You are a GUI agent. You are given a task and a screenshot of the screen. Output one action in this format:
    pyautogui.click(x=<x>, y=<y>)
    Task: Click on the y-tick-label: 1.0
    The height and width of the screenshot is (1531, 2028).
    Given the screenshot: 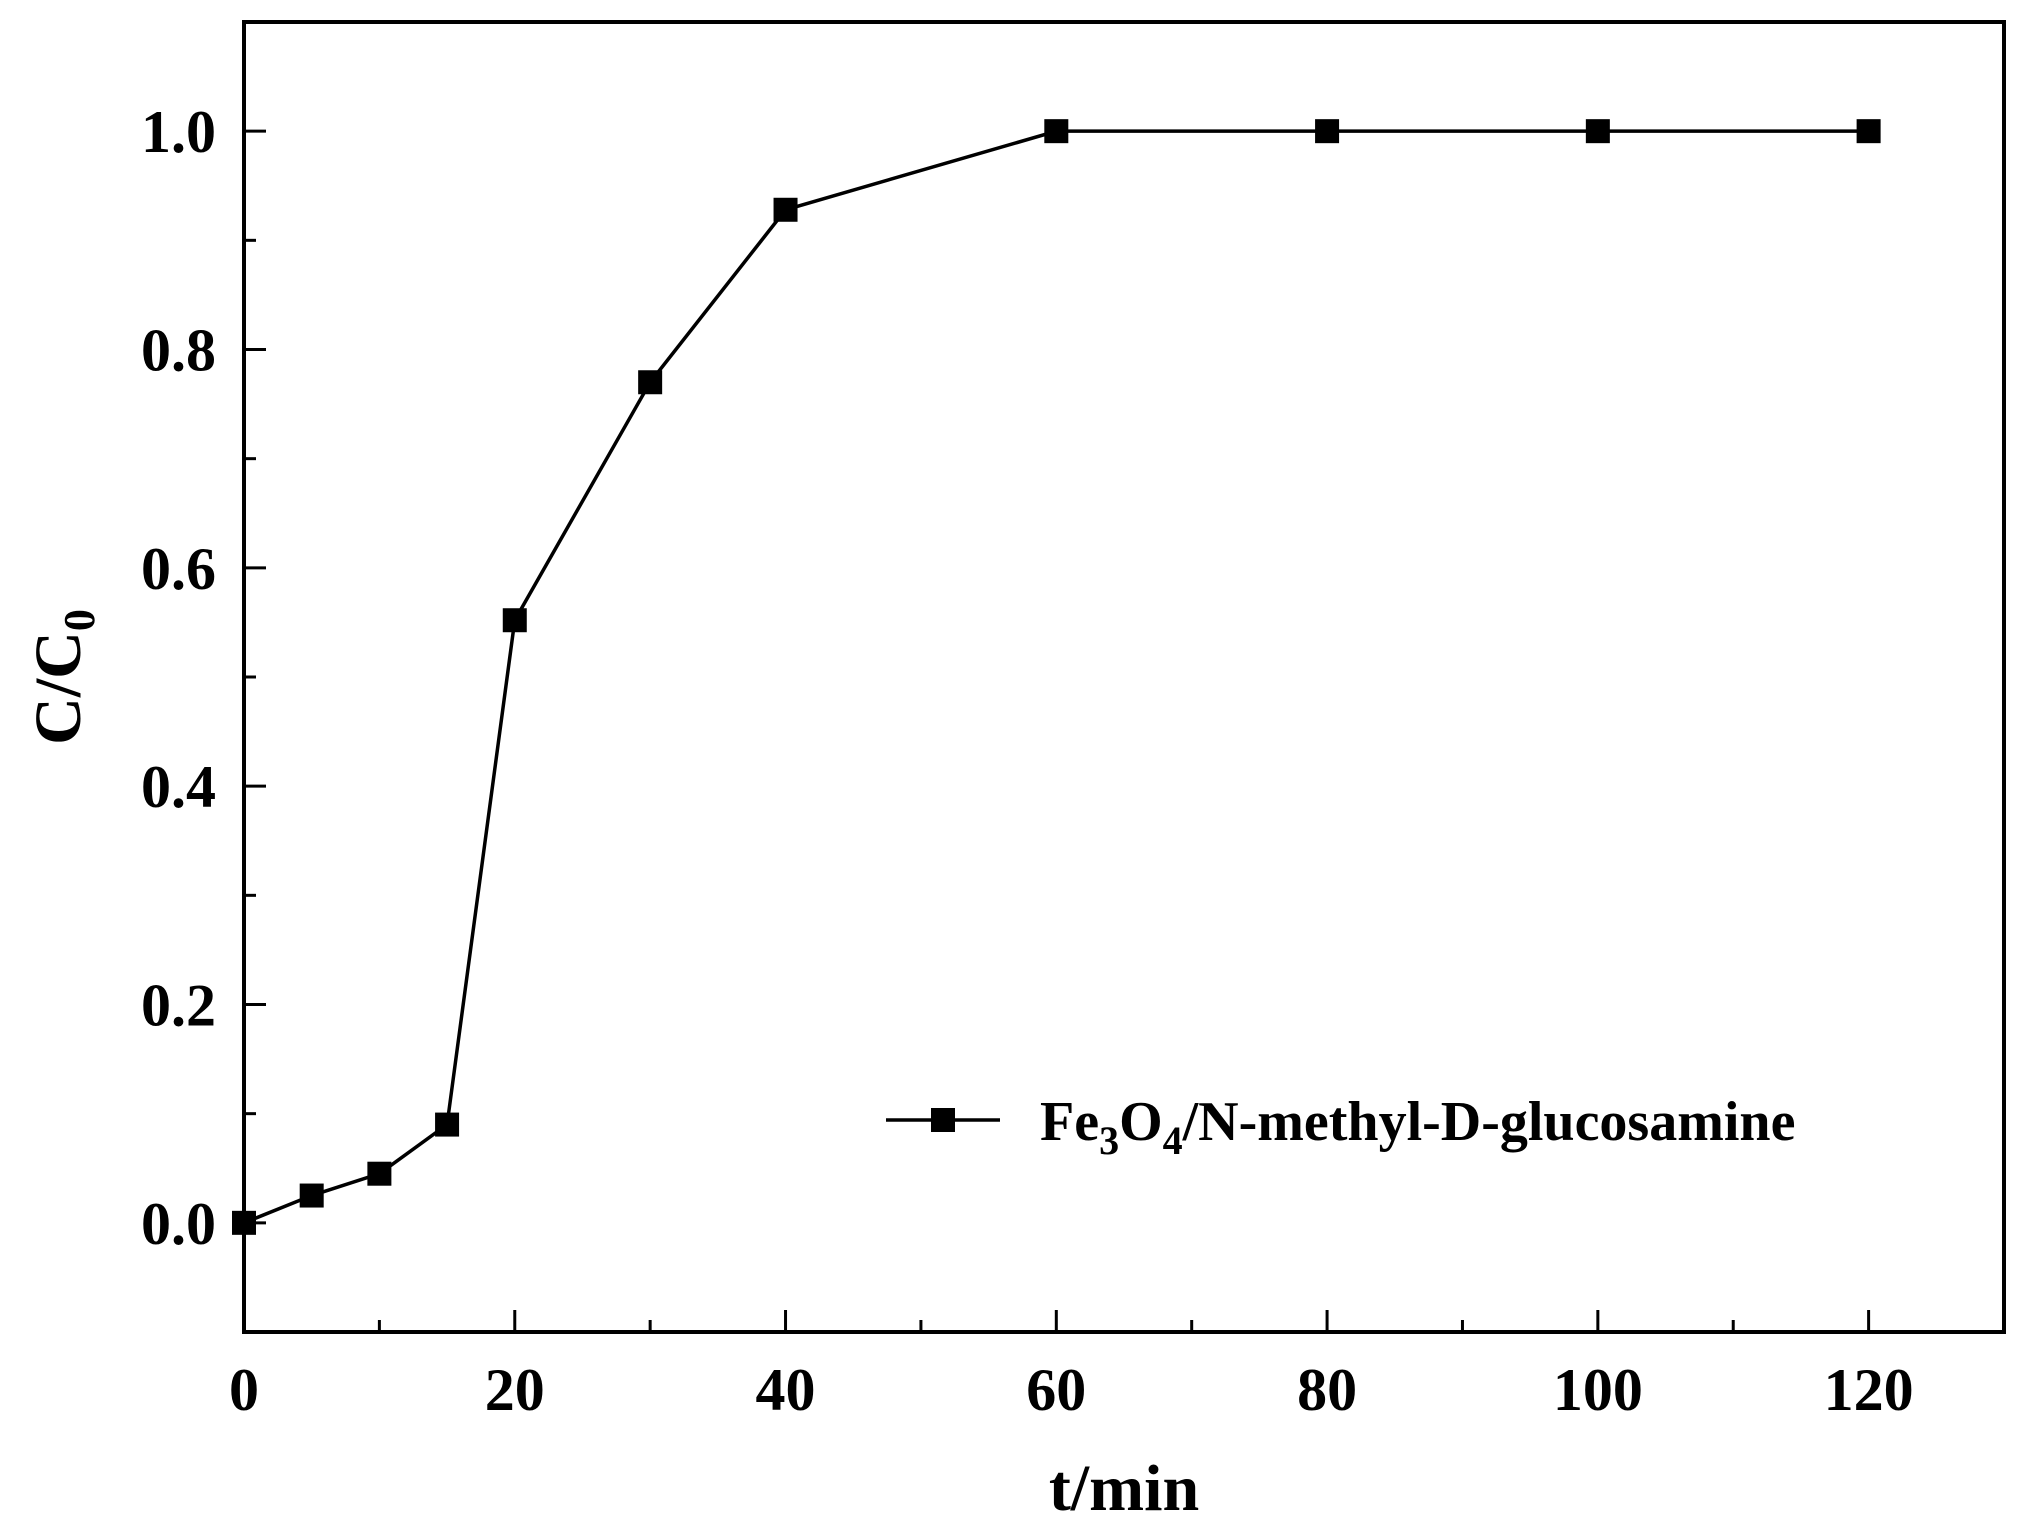 What is the action you would take?
    pyautogui.click(x=178, y=132)
    